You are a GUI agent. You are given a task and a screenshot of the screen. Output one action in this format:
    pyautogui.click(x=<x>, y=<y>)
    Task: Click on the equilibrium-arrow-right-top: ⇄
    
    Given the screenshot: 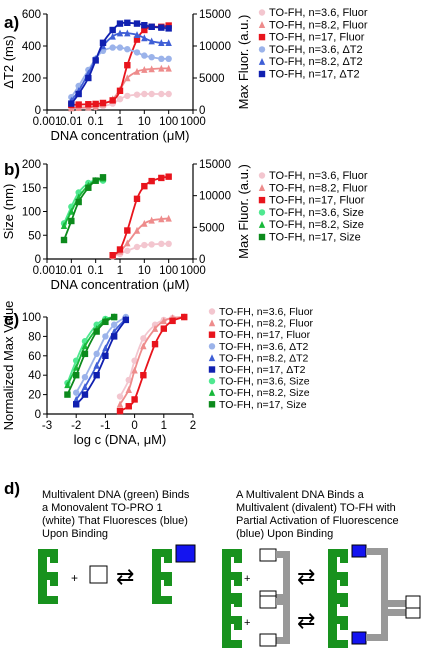 What is the action you would take?
    pyautogui.click(x=306, y=576)
    